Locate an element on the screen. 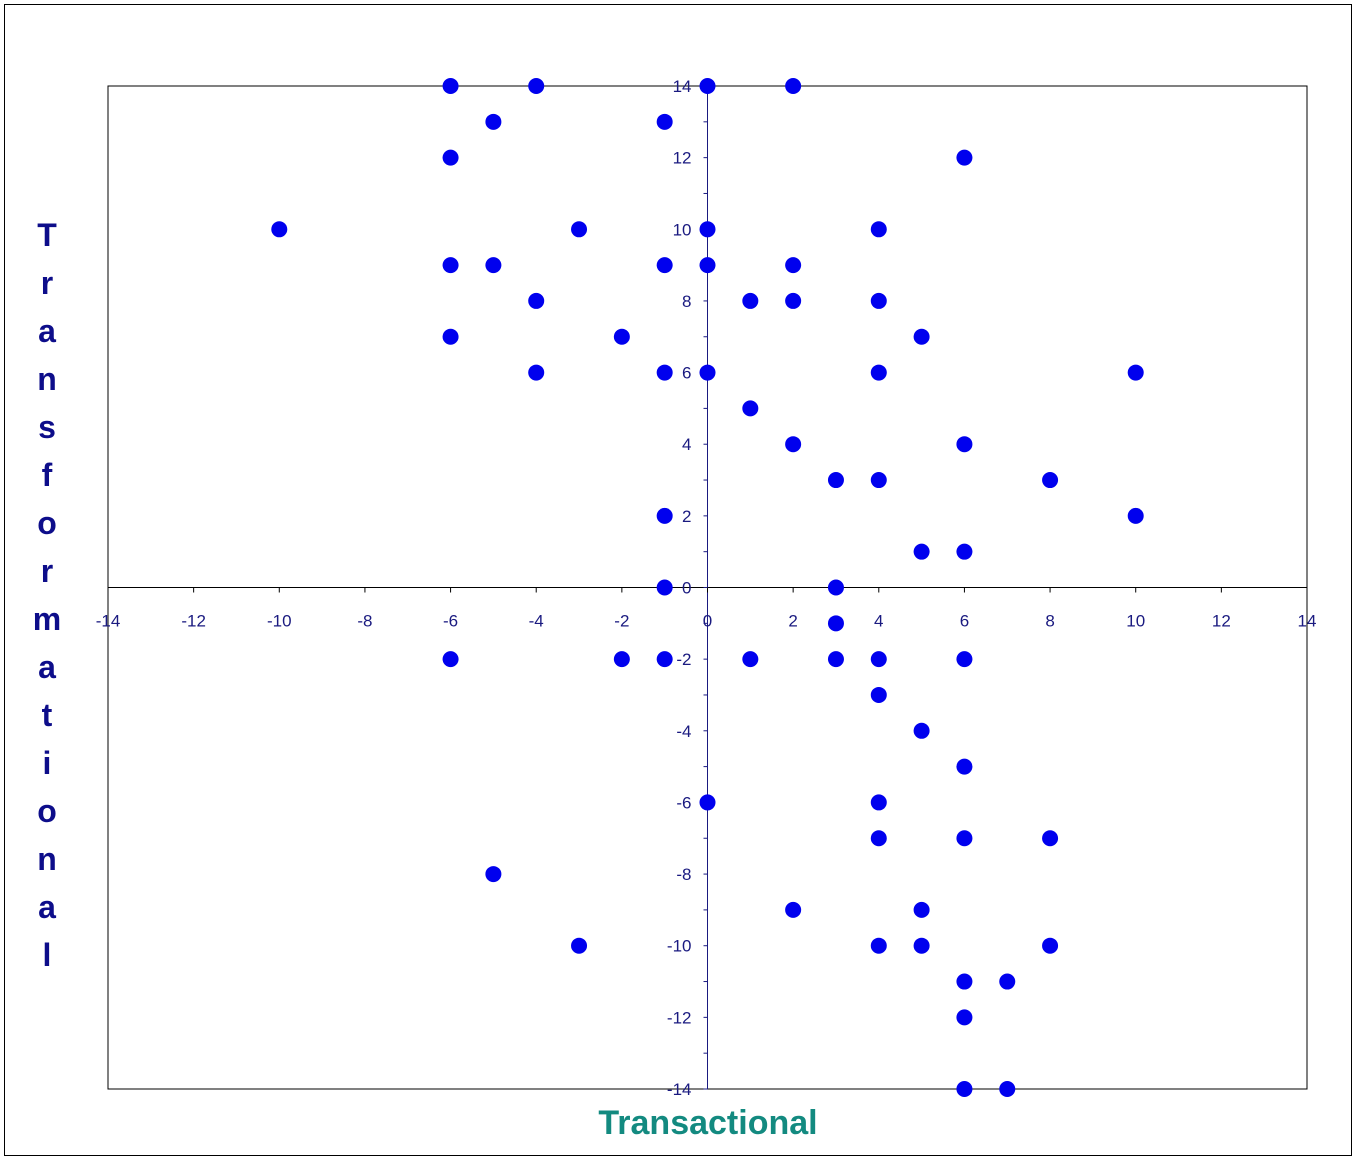  y-axis-label-letter: s is located at coordinates (47, 427).